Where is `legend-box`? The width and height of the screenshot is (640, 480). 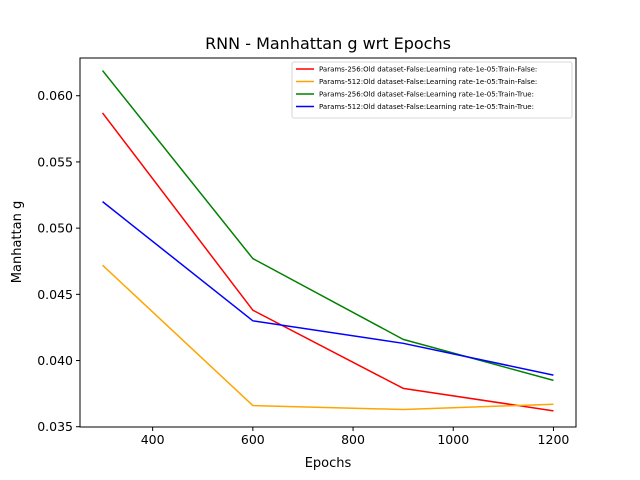
legend-box is located at coordinates (432, 90).